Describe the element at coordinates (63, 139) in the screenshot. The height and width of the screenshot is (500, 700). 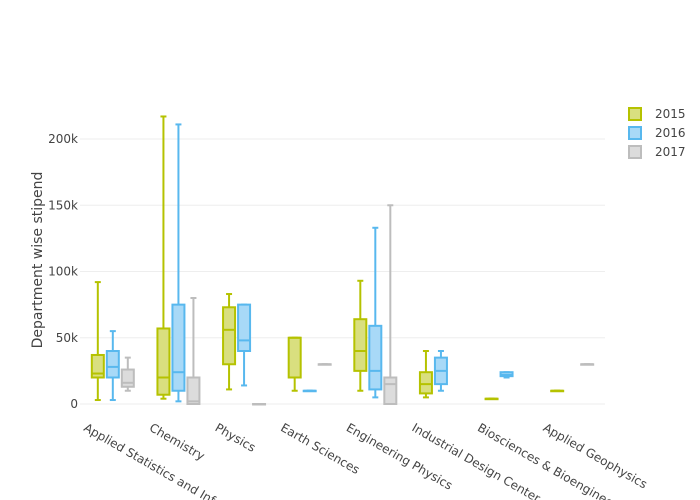
I see `y-tick-label: 200k` at that location.